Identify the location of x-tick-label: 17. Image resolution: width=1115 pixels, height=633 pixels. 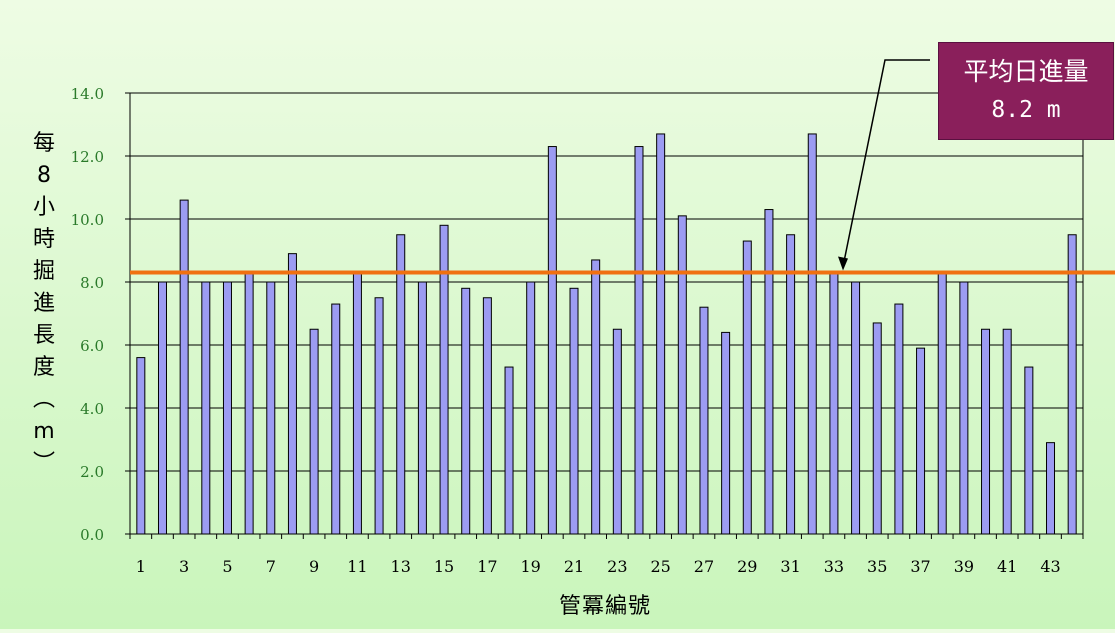
(487, 566).